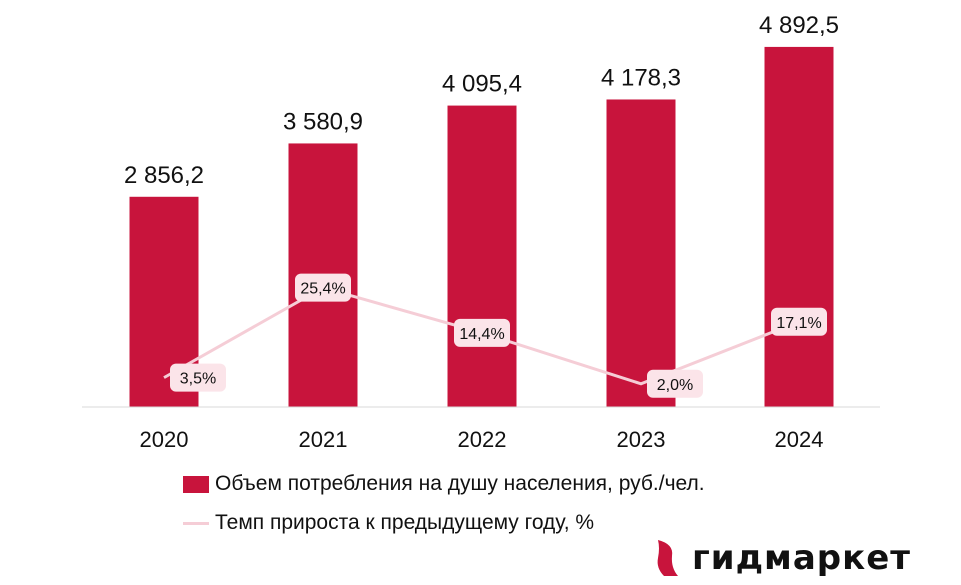 This screenshot has width=961, height=585. Describe the element at coordinates (482, 256) in the screenshot. I see `bar-2022` at that location.